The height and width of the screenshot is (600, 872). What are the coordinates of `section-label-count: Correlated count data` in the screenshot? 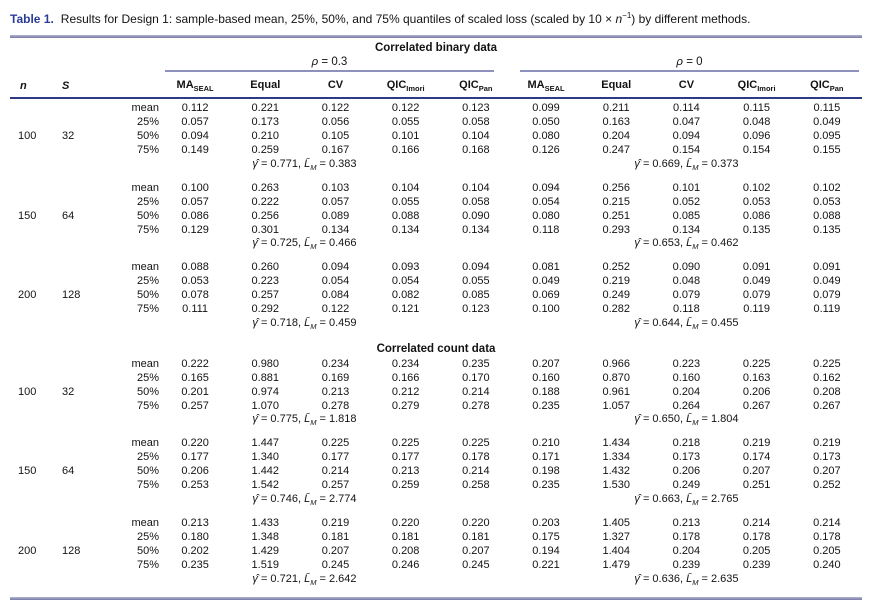 It's located at (436, 348).